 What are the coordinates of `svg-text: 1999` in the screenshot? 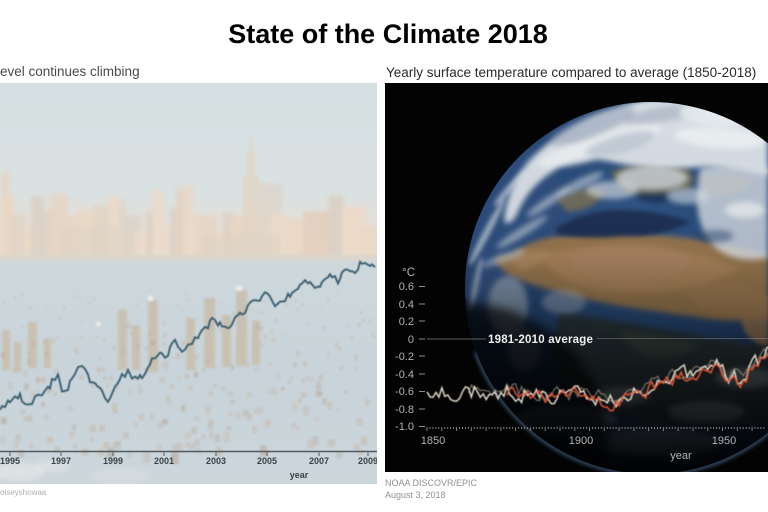 It's located at (113, 461).